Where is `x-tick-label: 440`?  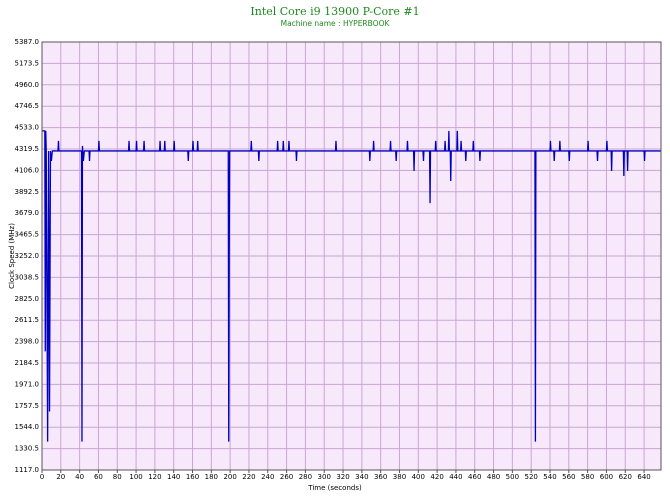
x-tick-label: 440 is located at coordinates (455, 477).